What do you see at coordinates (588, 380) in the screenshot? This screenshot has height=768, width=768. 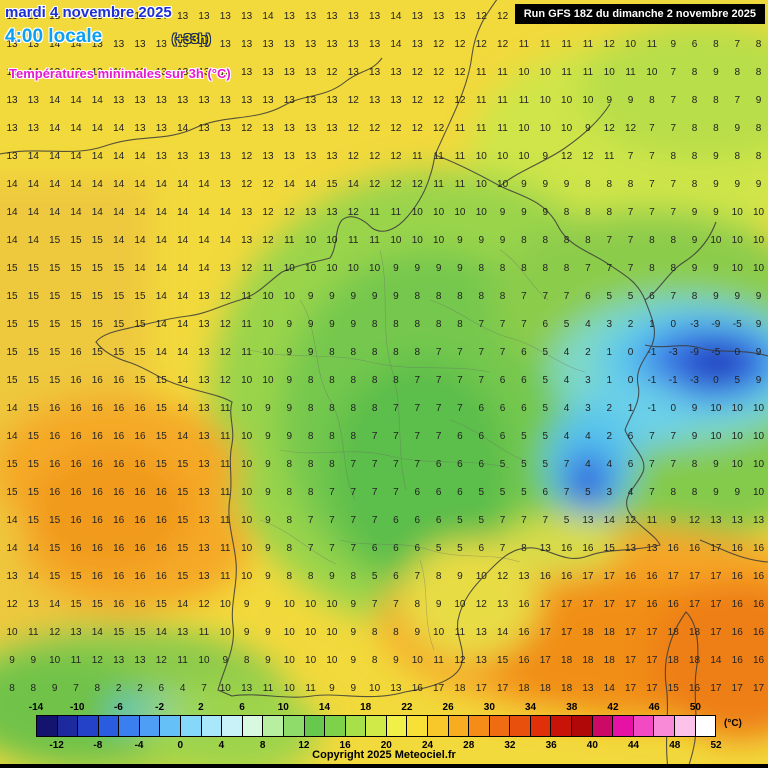 I see `temp-value: 3` at bounding box center [588, 380].